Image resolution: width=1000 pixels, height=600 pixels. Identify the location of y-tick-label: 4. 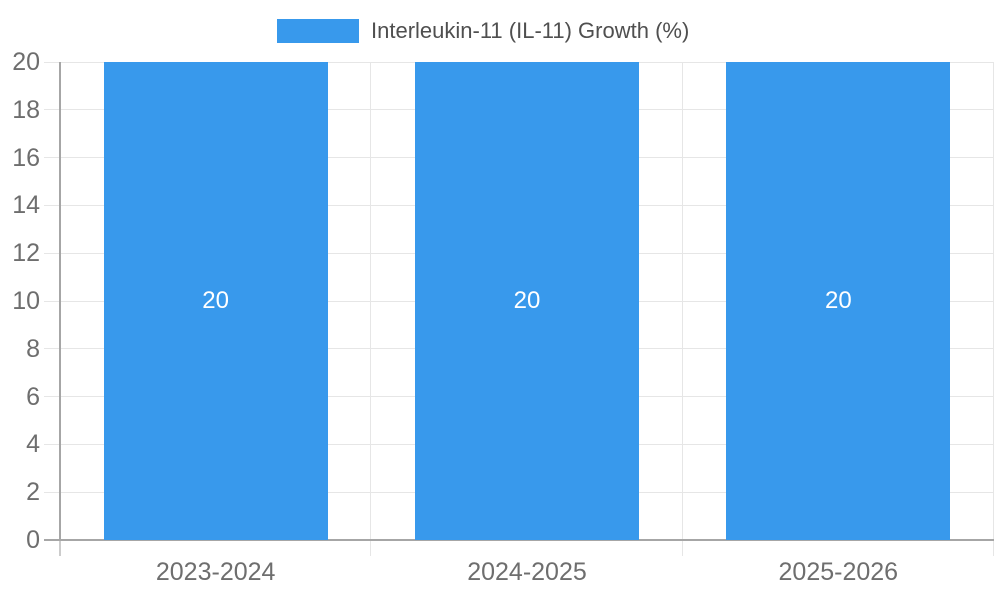
(33, 444).